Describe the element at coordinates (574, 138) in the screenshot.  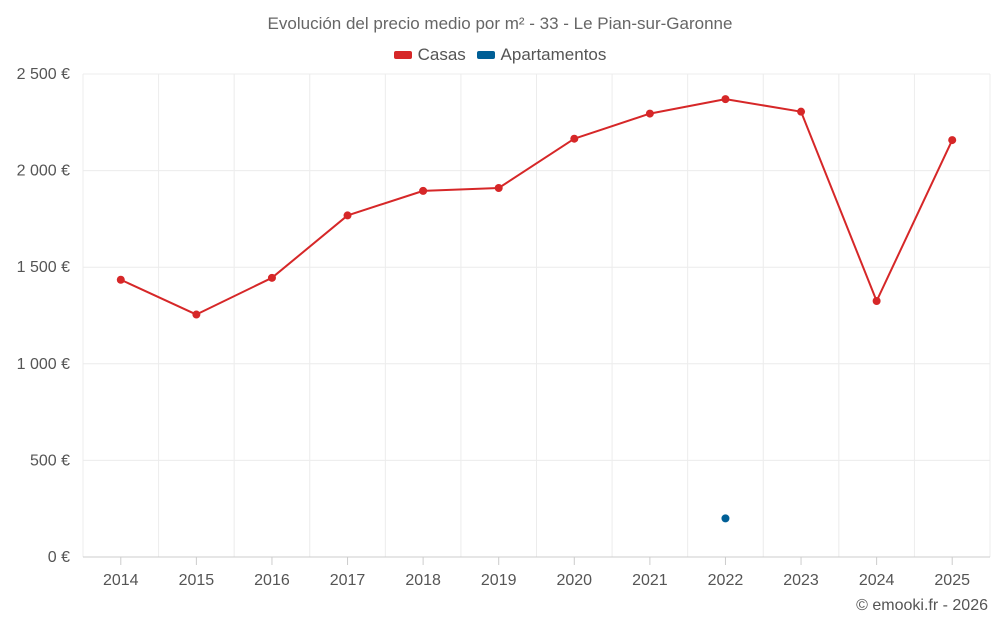
I see `data-point-casas-2020` at that location.